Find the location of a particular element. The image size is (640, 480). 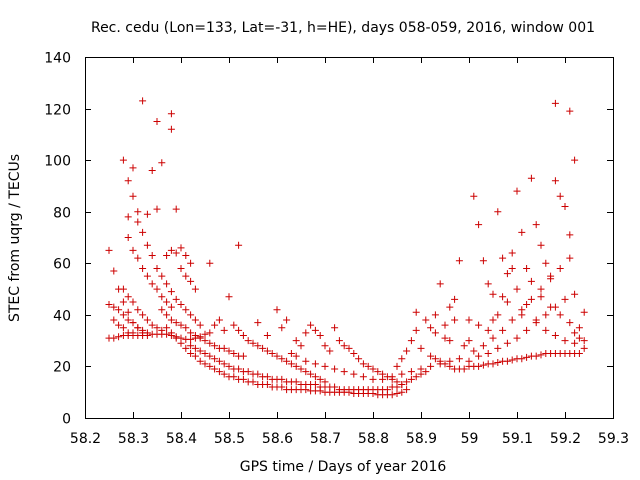

y-tick-label: 140 is located at coordinates (57, 59).